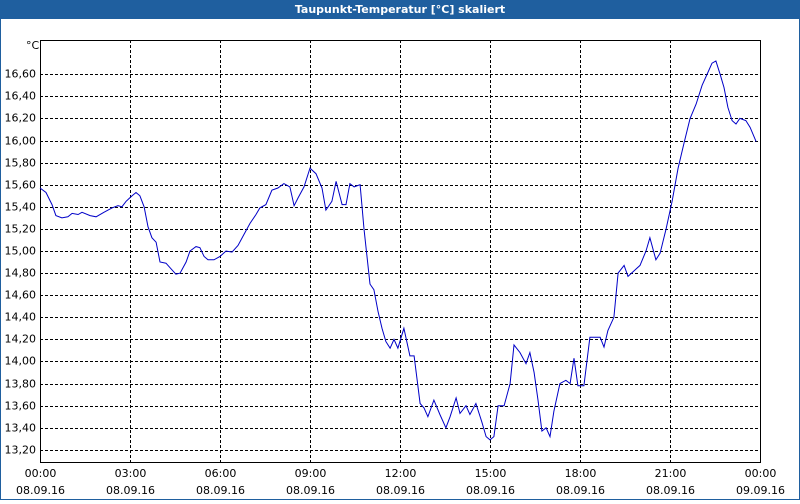  Describe the element at coordinates (21, 185) in the screenshot. I see `y-tick-label: 15,60` at that location.